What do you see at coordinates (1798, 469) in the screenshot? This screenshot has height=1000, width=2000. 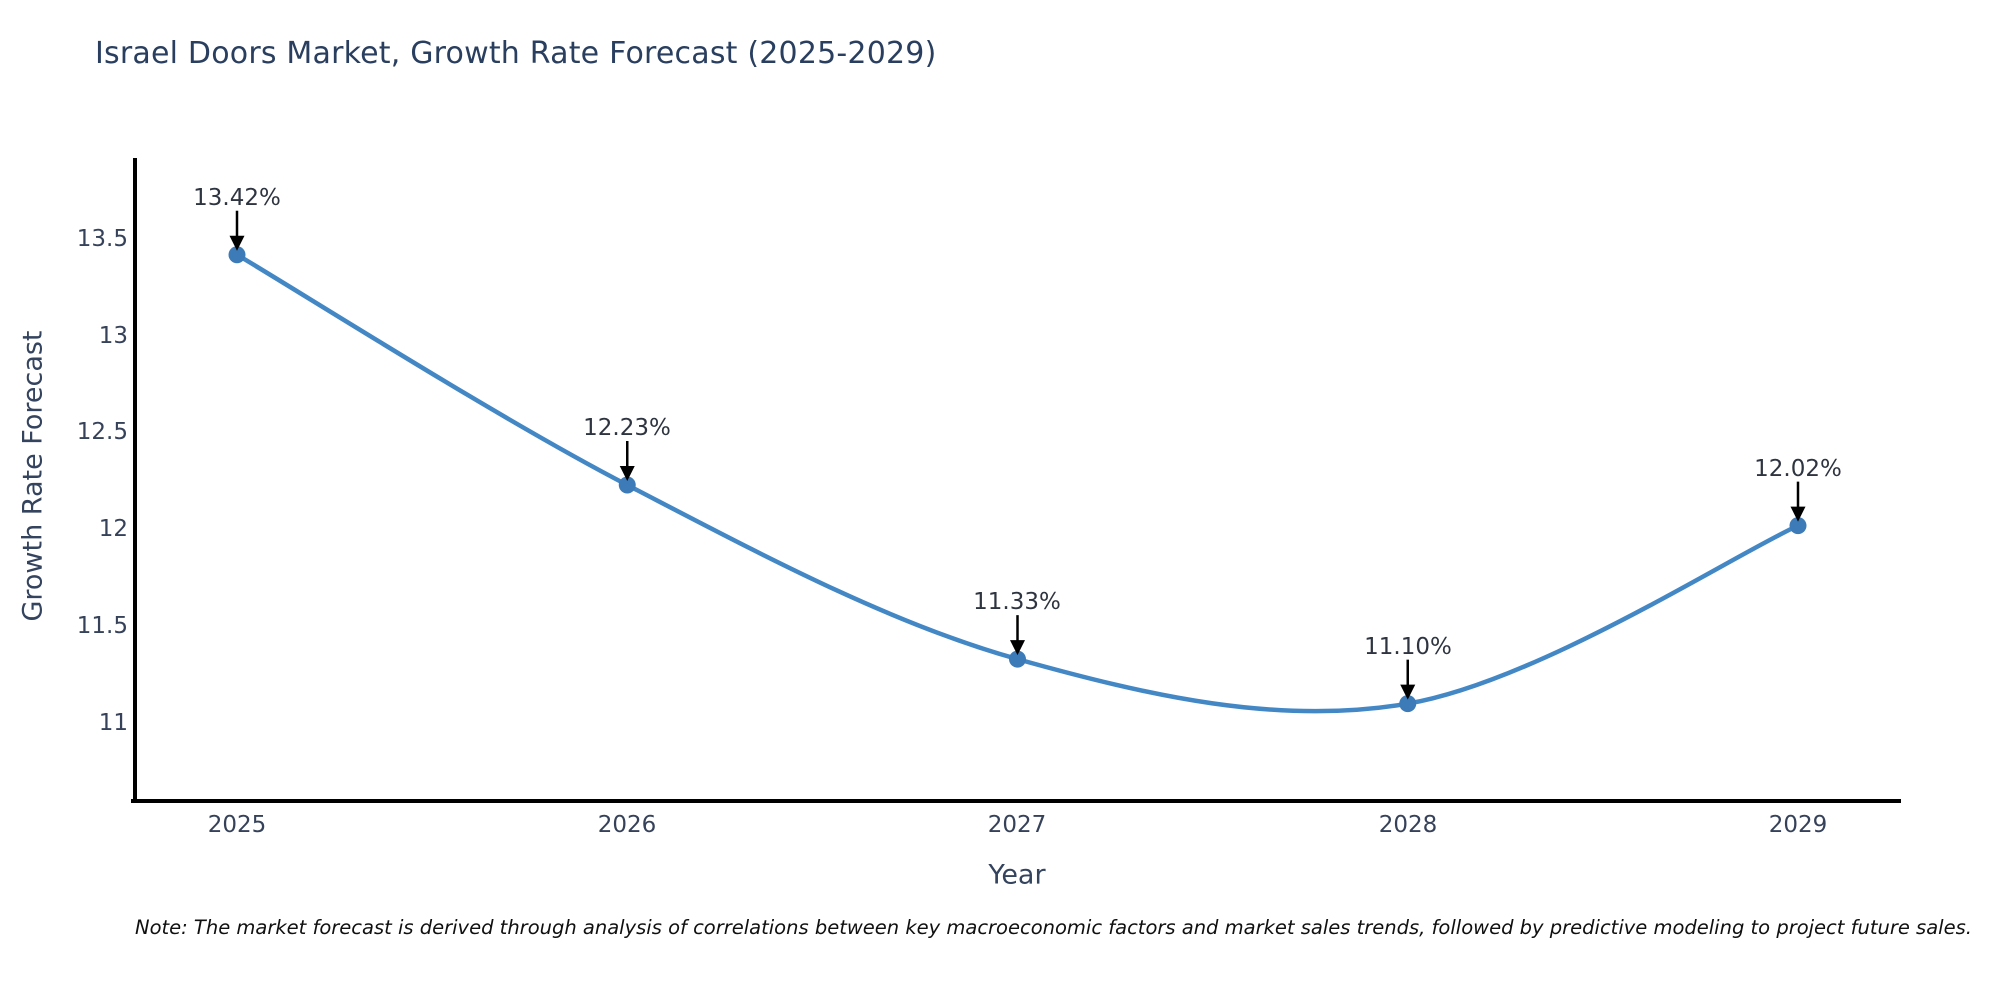 I see `data-label-2029: 12.02%` at bounding box center [1798, 469].